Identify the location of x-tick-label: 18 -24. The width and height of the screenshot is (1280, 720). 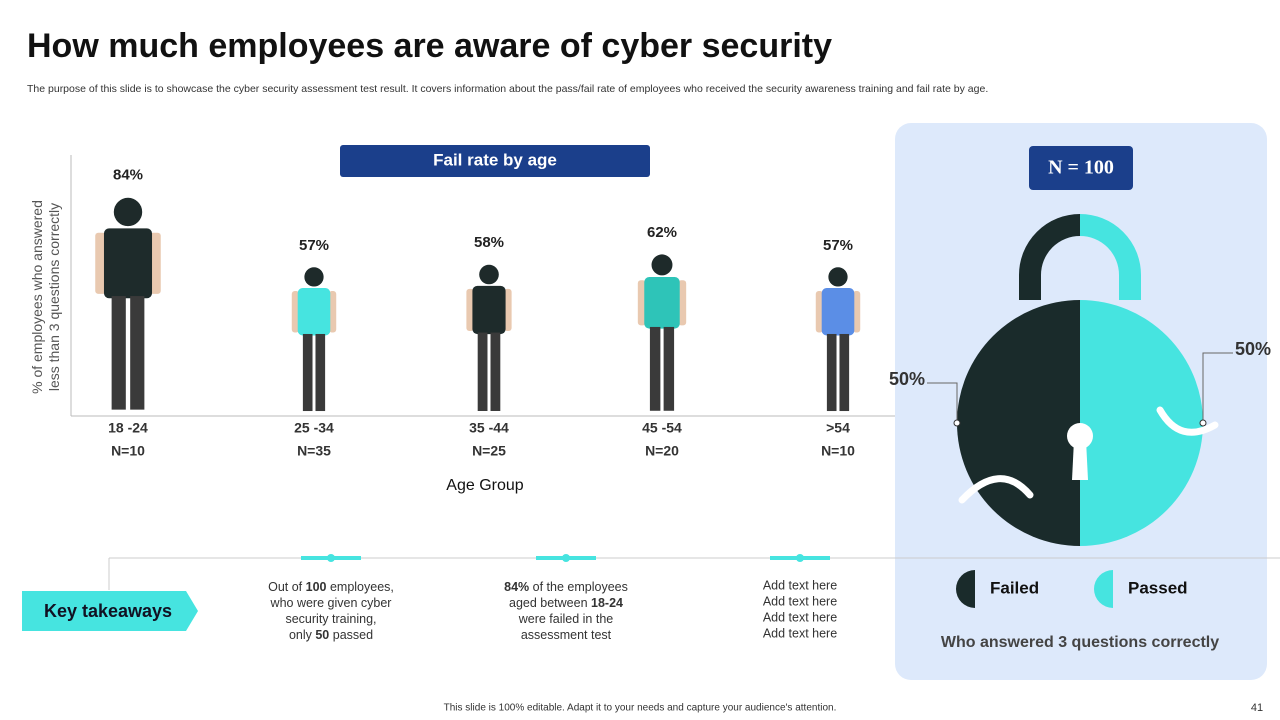
(128, 428).